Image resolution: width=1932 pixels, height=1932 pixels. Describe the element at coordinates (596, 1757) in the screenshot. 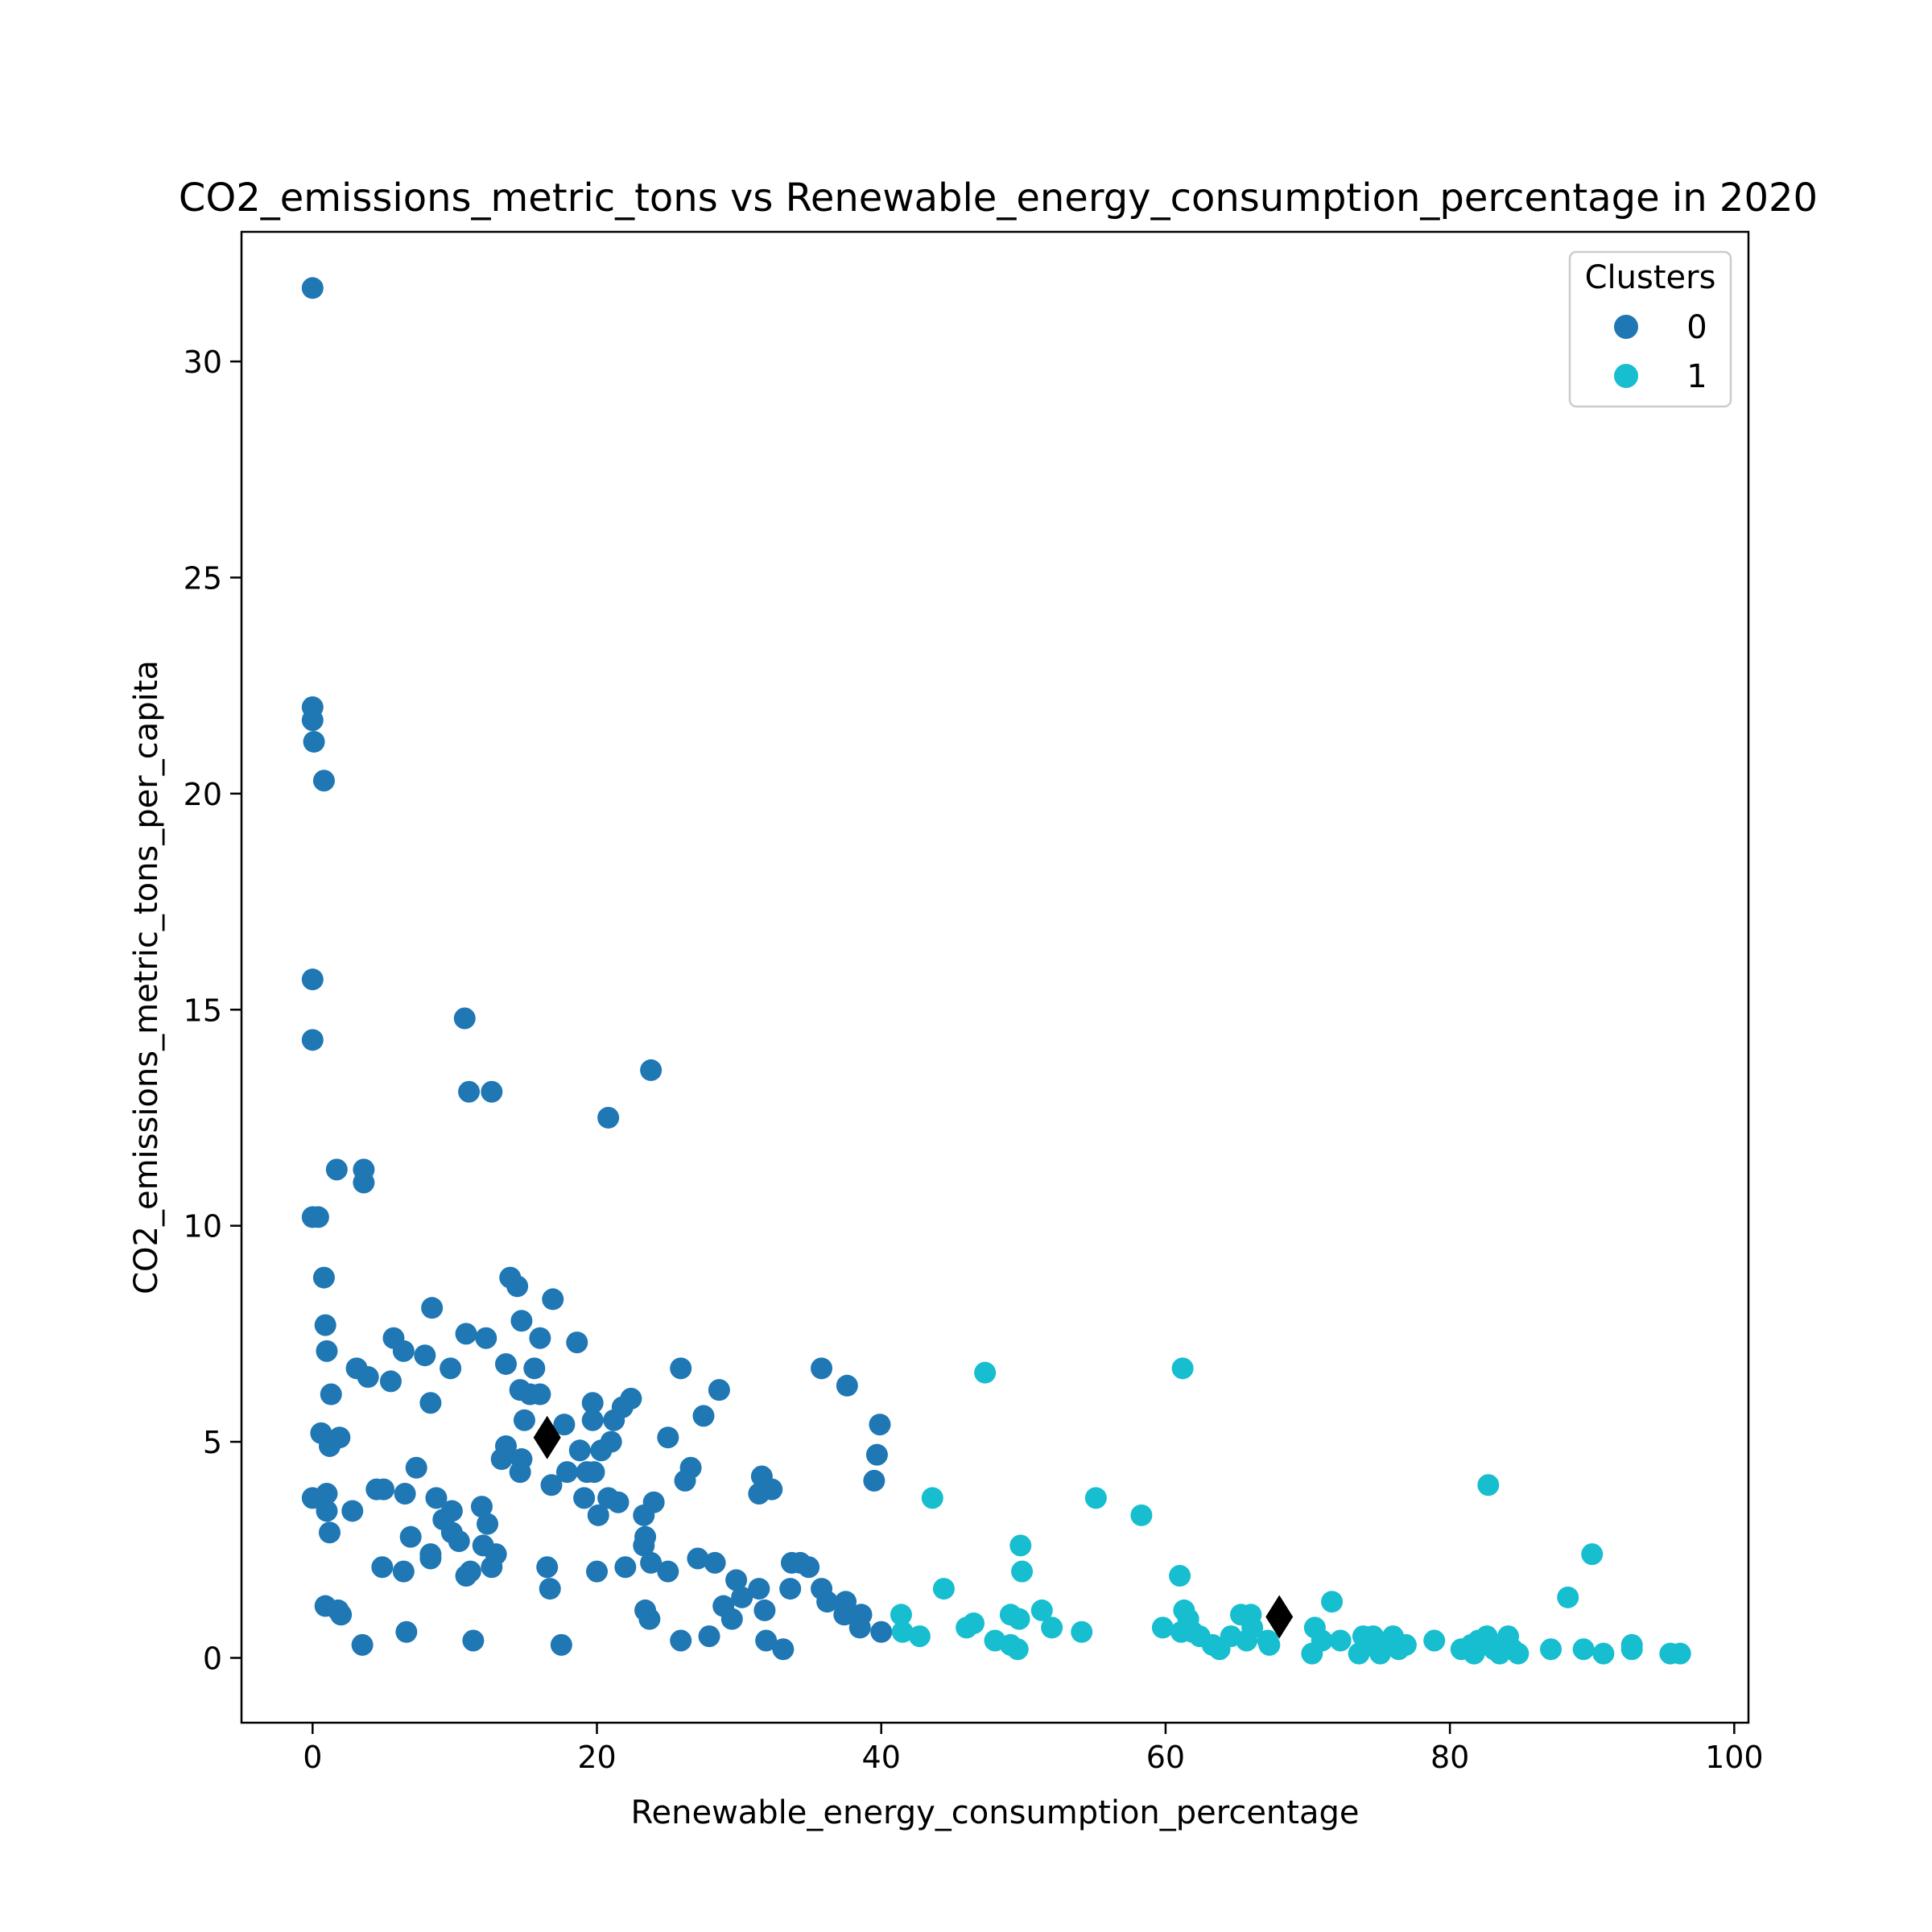

I see `x-tick-label: 20` at that location.